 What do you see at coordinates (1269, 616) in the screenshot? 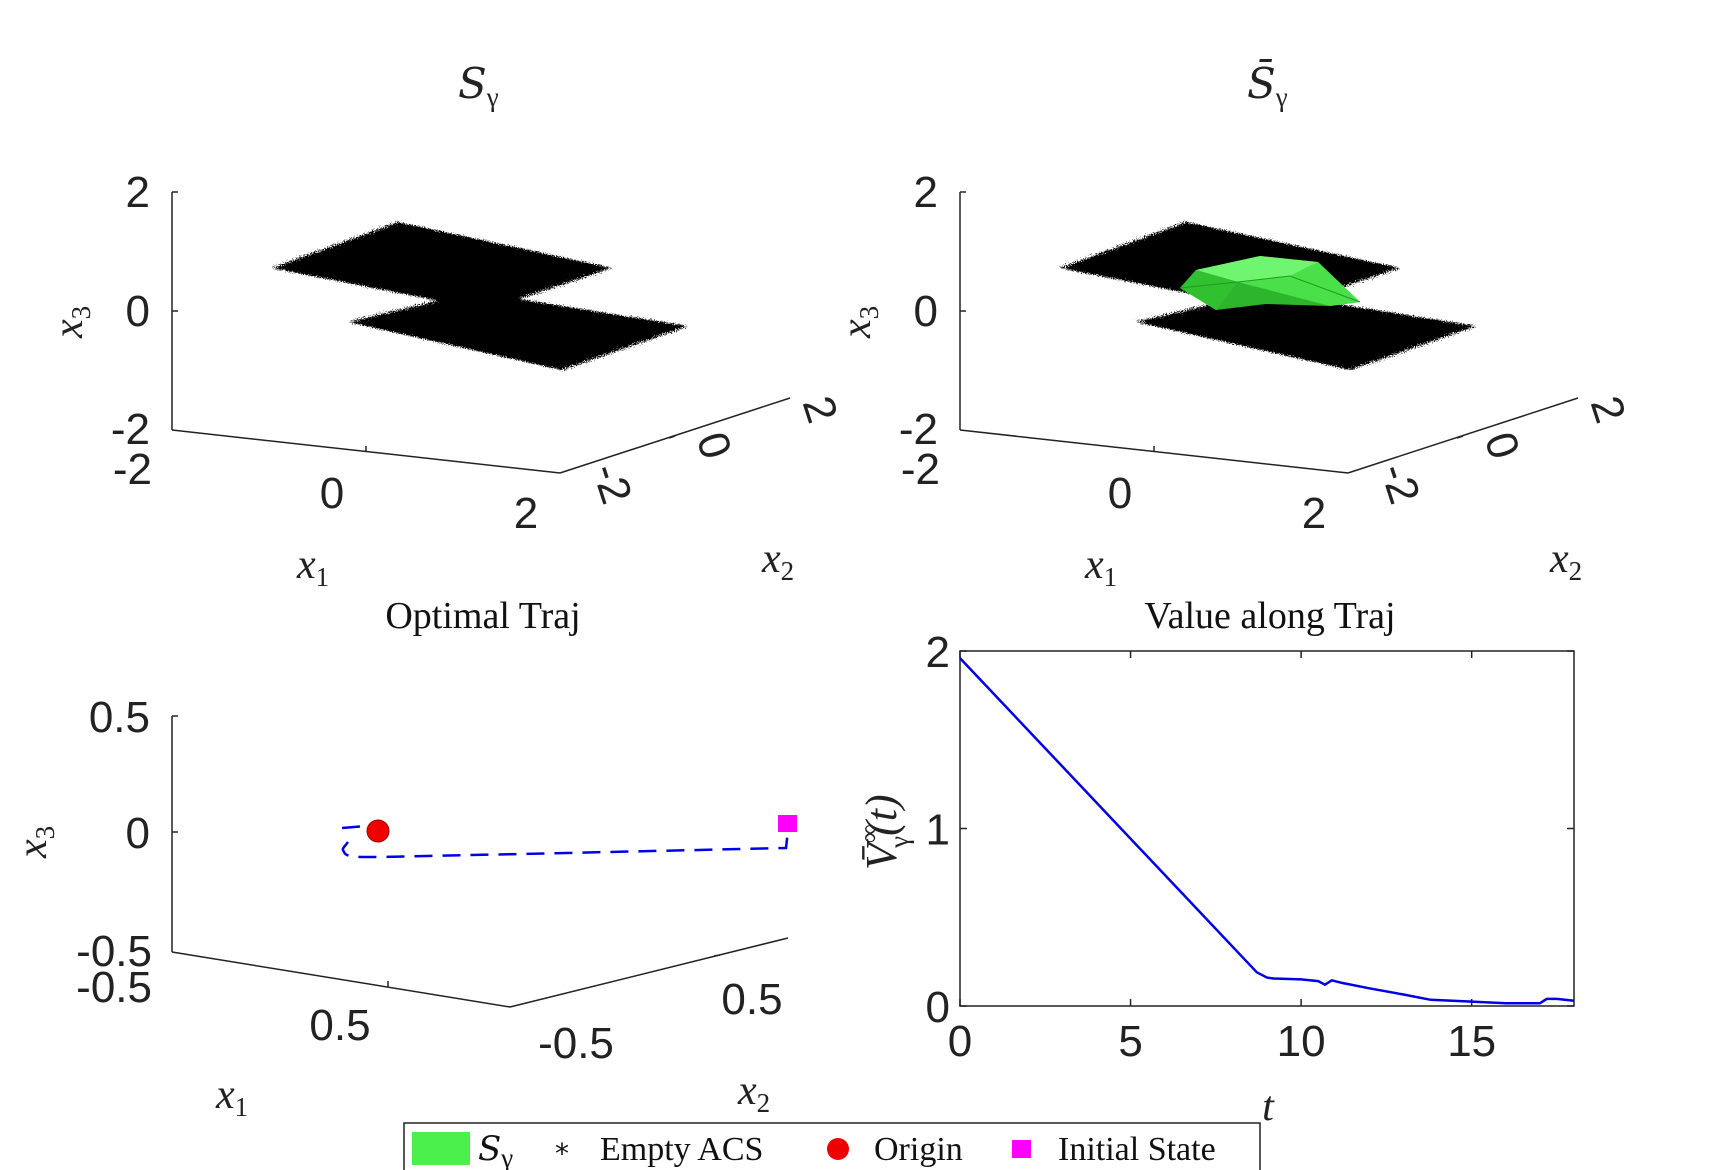
I see `title-bottom-right: Value along Traj` at bounding box center [1269, 616].